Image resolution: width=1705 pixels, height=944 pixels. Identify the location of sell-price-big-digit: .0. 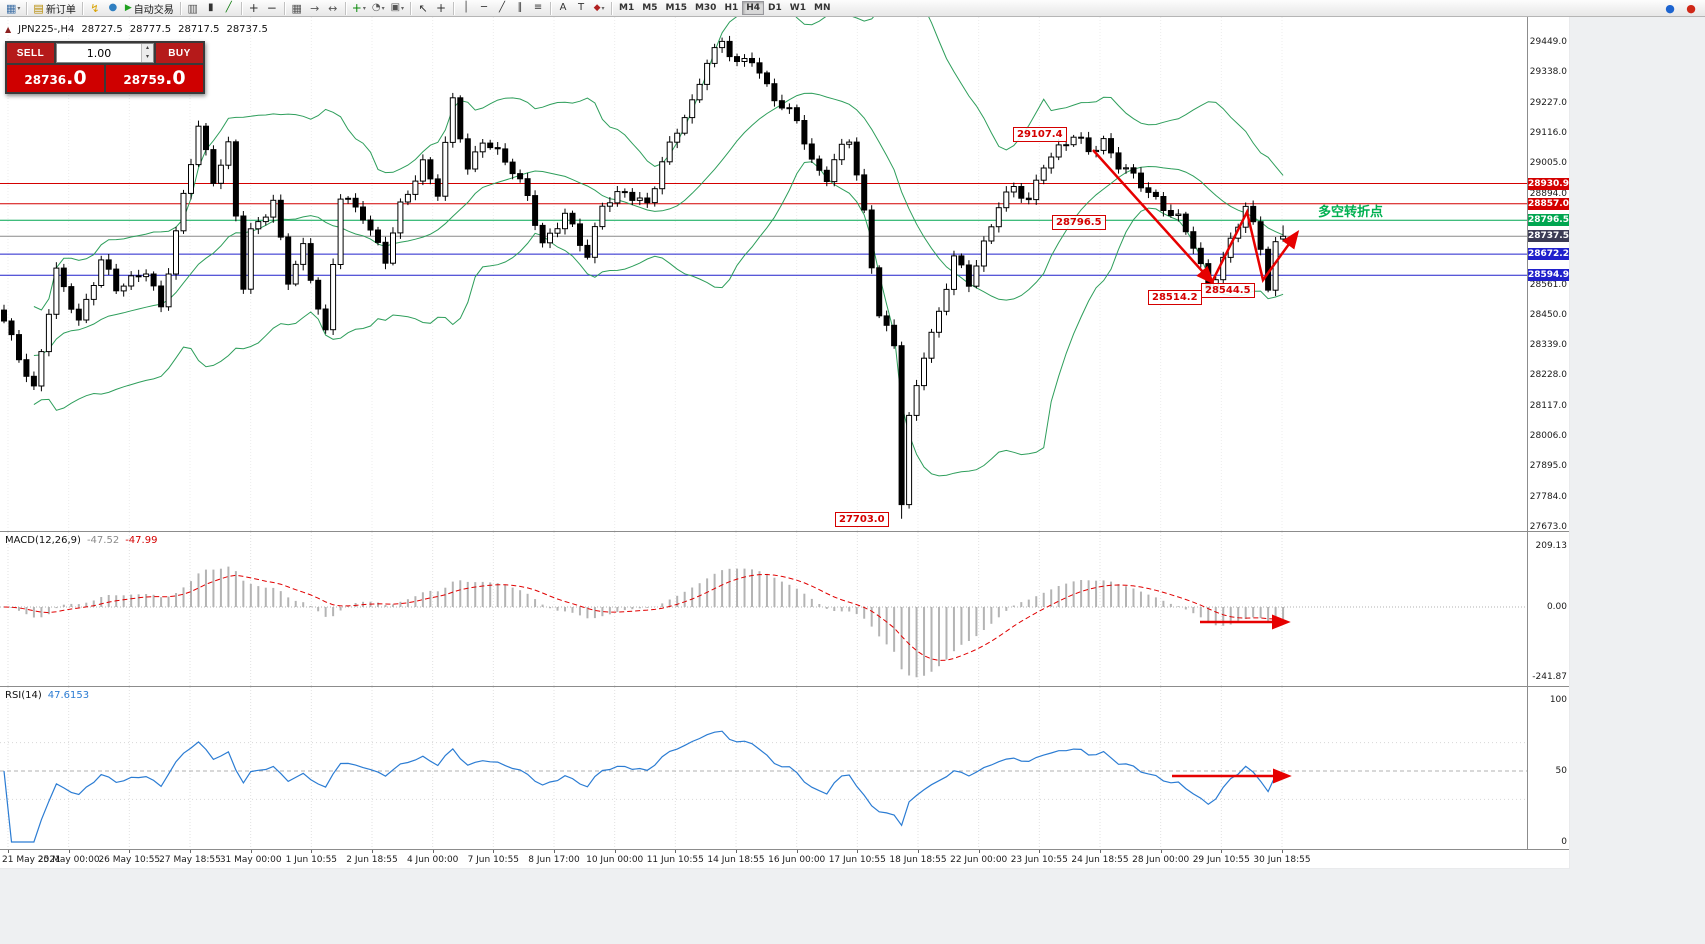
(76, 78).